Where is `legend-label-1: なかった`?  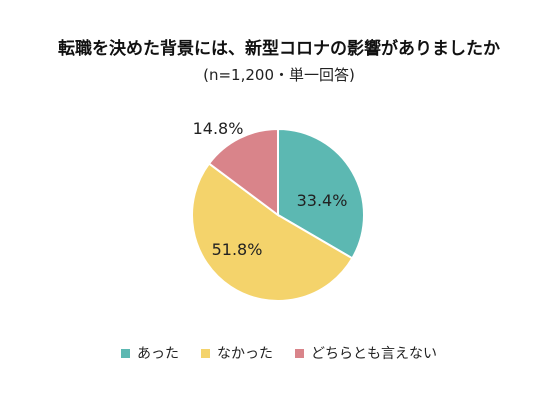 legend-label-1: なかった is located at coordinates (245, 354).